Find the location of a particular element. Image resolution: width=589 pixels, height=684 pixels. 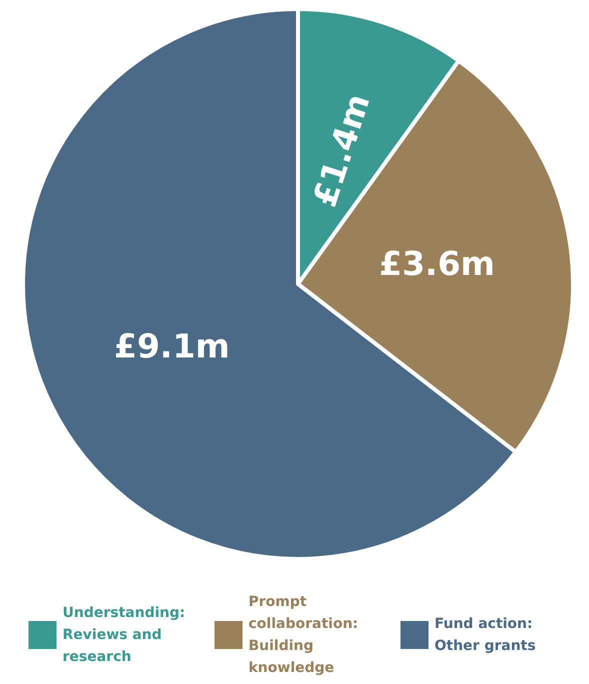

legend-label: Understanding: Reviews and research is located at coordinates (126, 635).